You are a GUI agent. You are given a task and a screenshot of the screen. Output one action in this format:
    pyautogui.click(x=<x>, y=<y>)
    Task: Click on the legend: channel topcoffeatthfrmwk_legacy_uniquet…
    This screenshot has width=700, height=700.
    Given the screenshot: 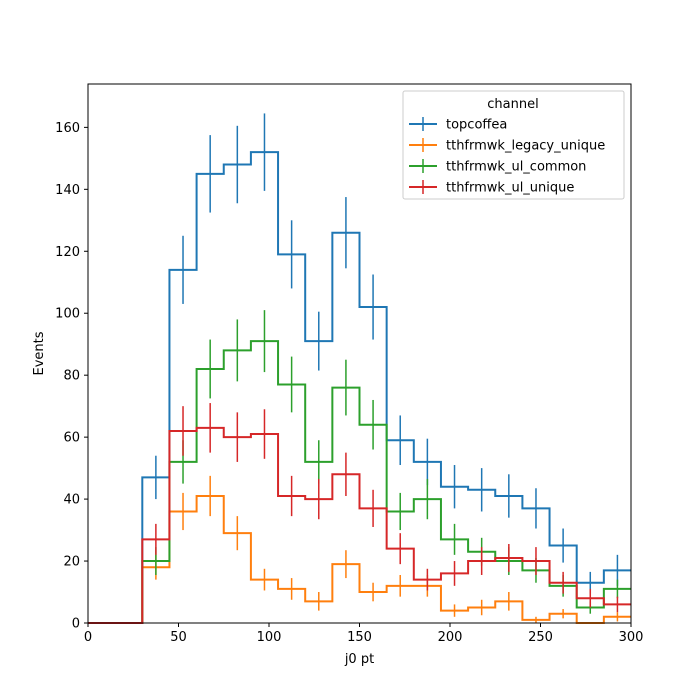 What is the action you would take?
    pyautogui.click(x=513, y=145)
    